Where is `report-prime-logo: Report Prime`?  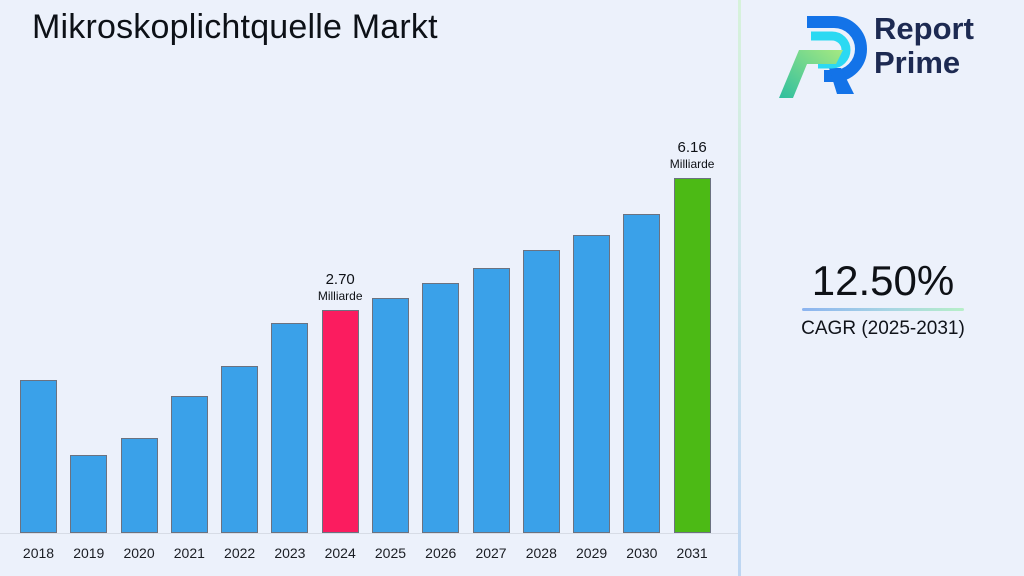 report-prime-logo: Report Prime is located at coordinates (899, 52).